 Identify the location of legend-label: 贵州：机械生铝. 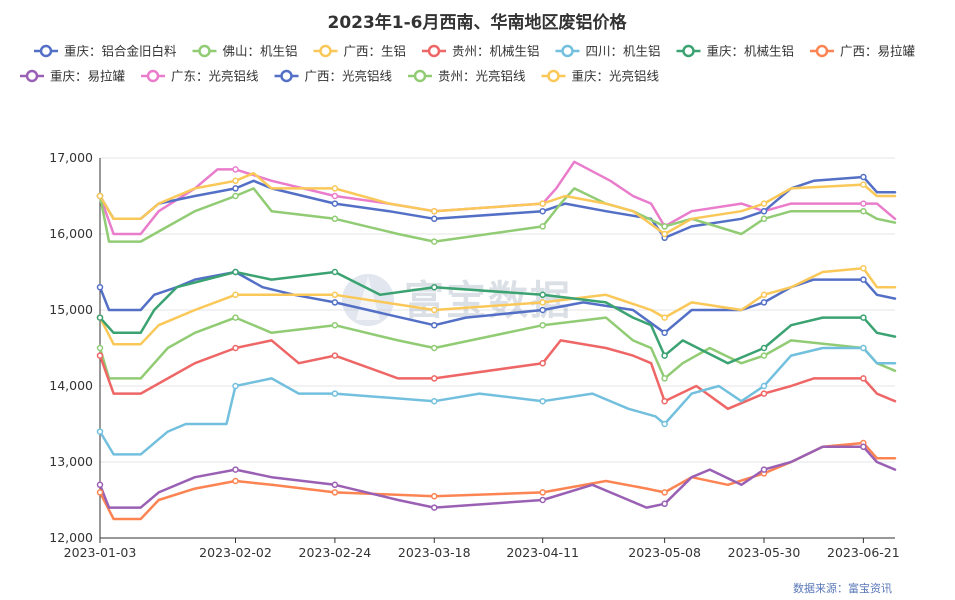
(496, 51).